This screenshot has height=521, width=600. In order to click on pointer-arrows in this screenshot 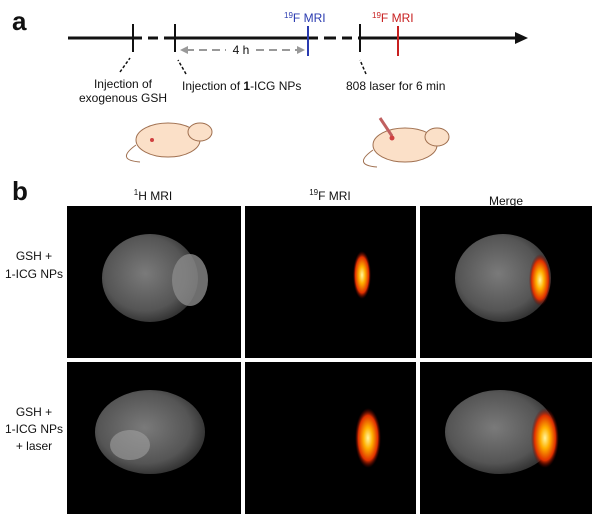, I will do `click(243, 66)`.